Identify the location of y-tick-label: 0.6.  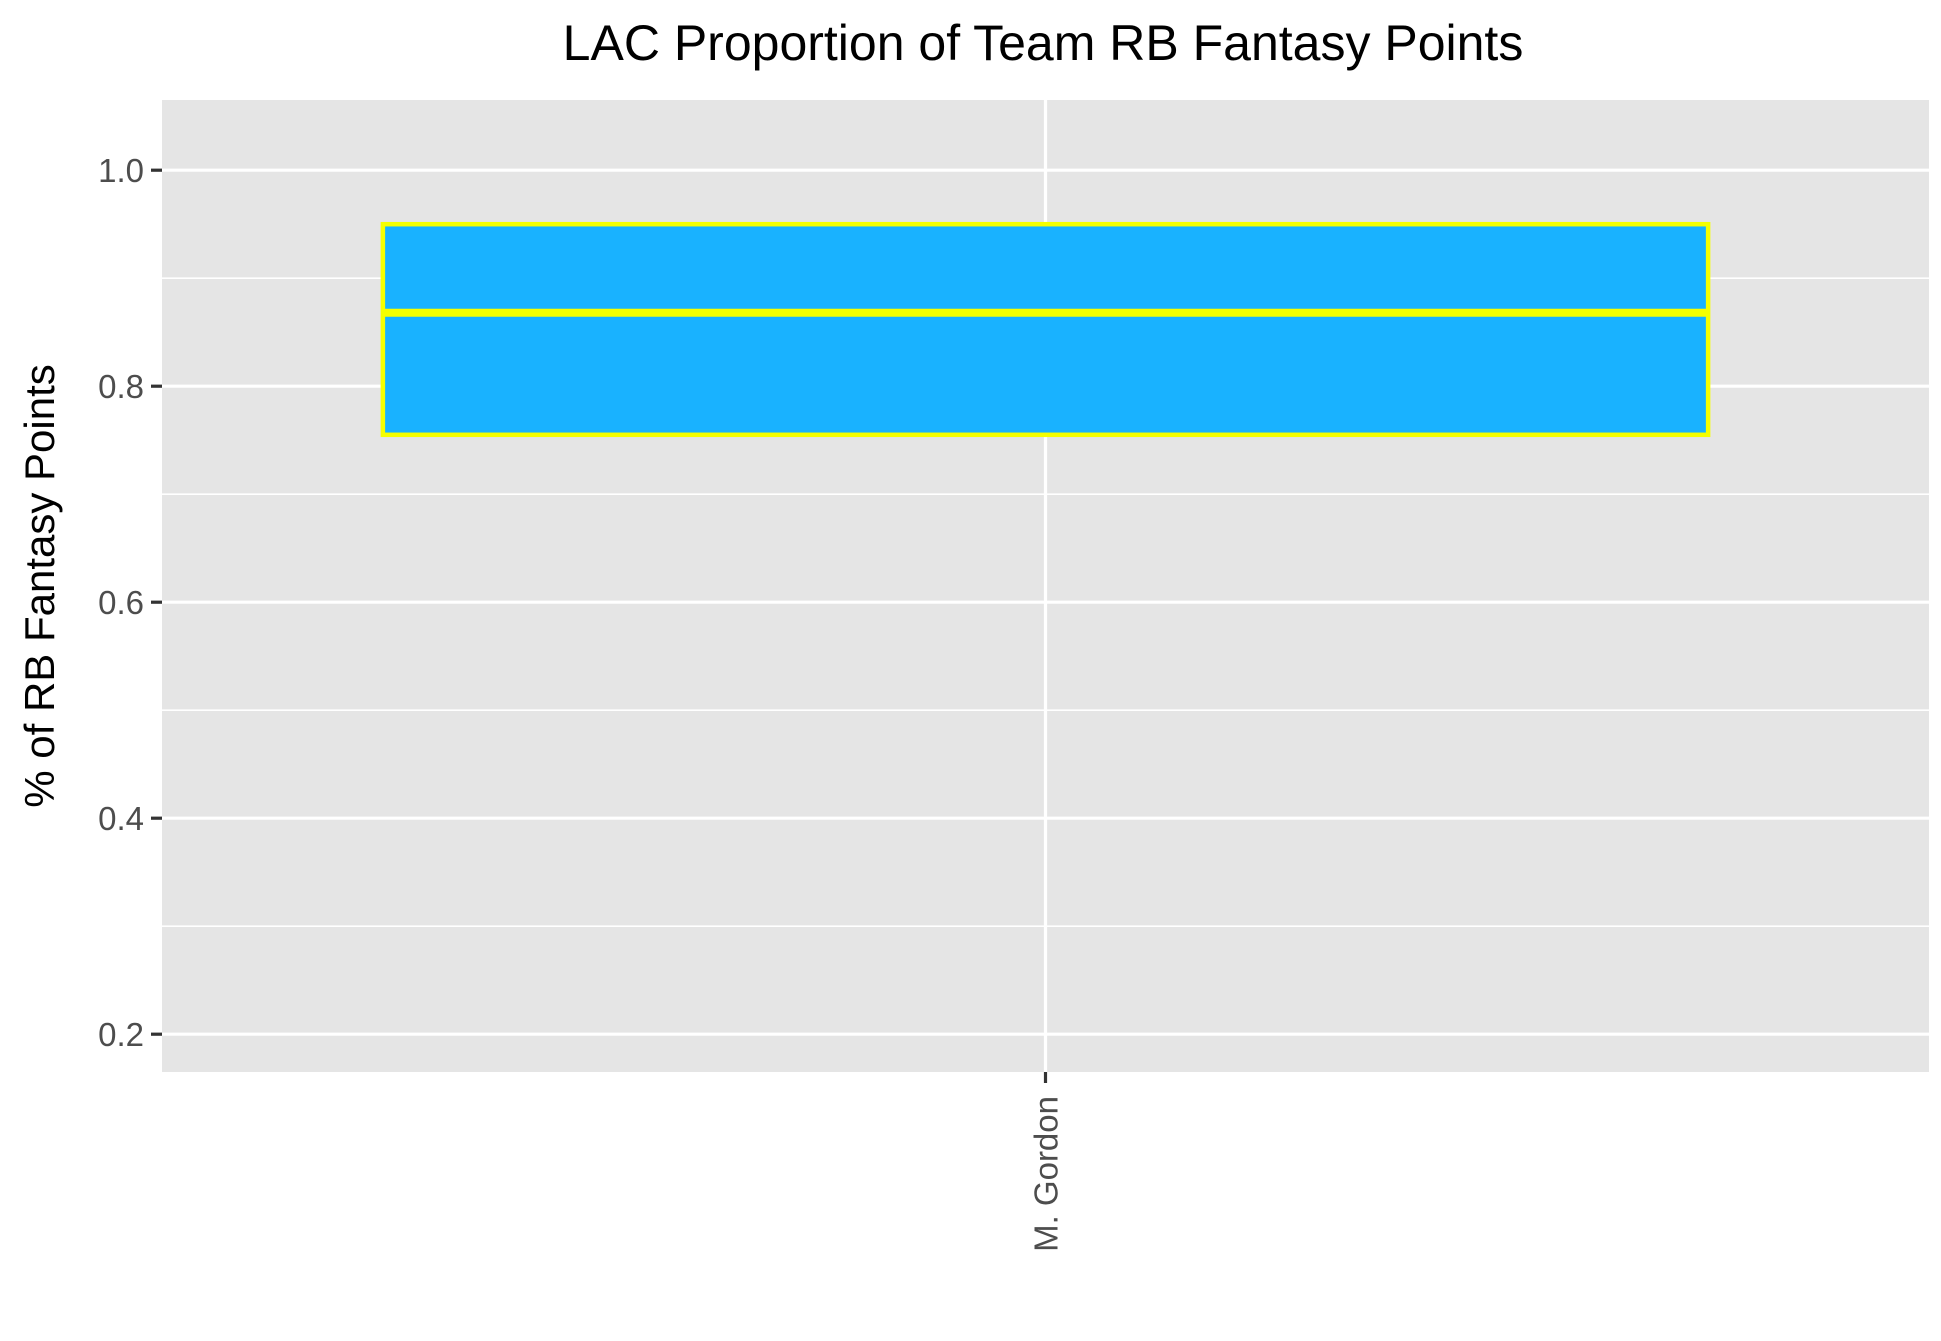
(121, 602).